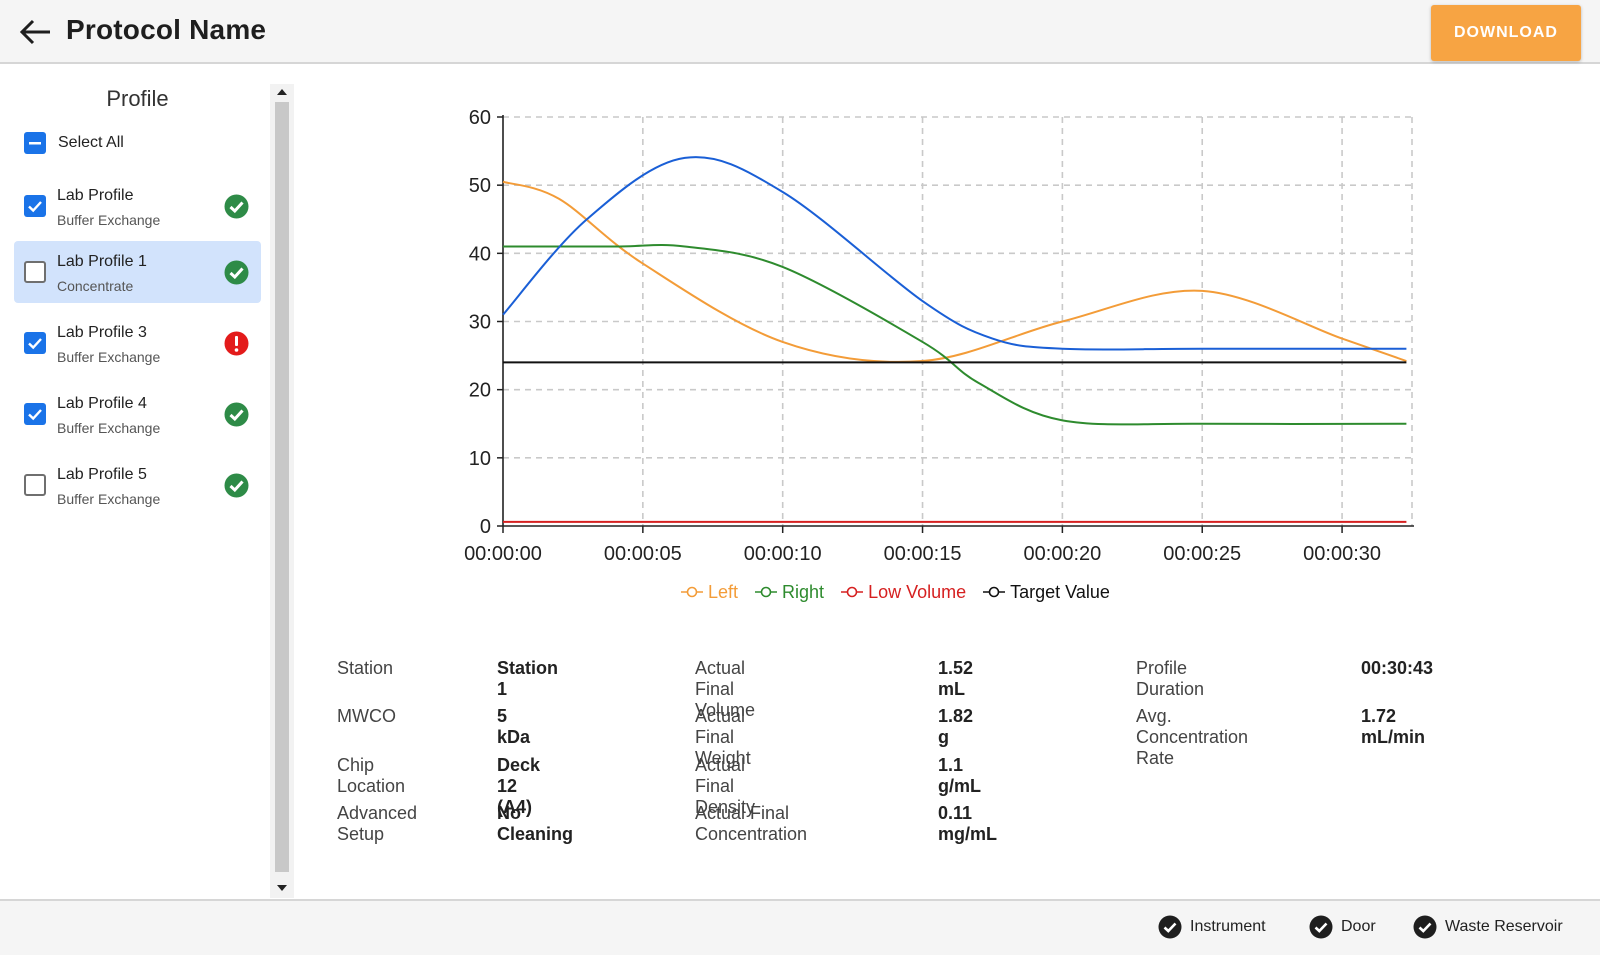 This screenshot has width=1600, height=955. Describe the element at coordinates (959, 775) in the screenshot. I see `detail-value: 1.1 g/mL` at that location.